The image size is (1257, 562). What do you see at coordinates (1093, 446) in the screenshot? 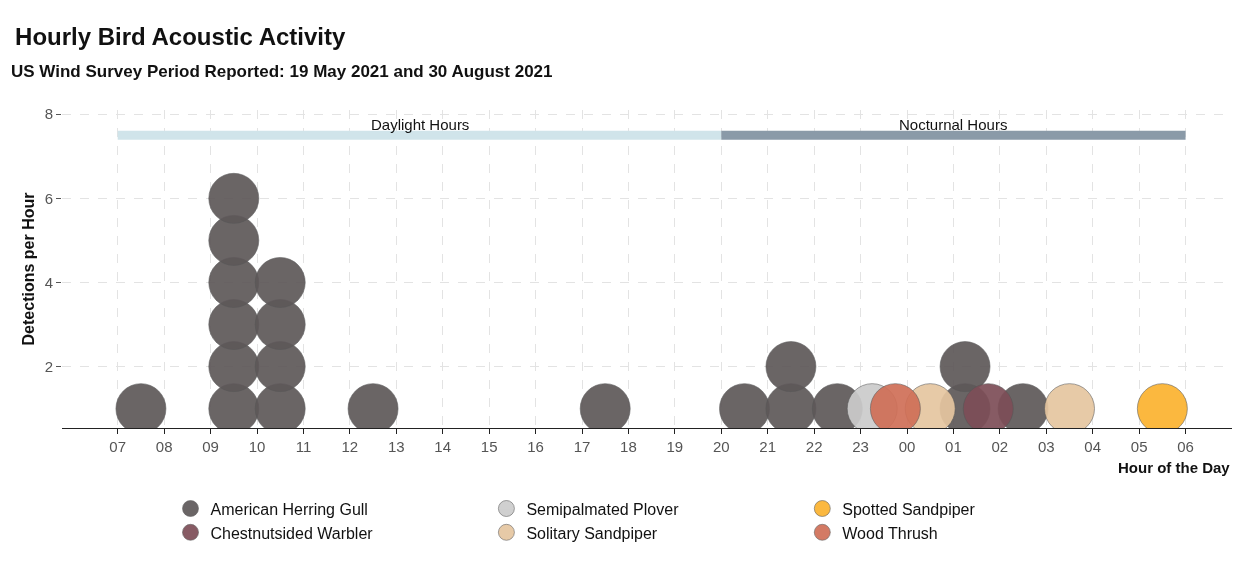
I see `x-tick-label: 04` at bounding box center [1093, 446].